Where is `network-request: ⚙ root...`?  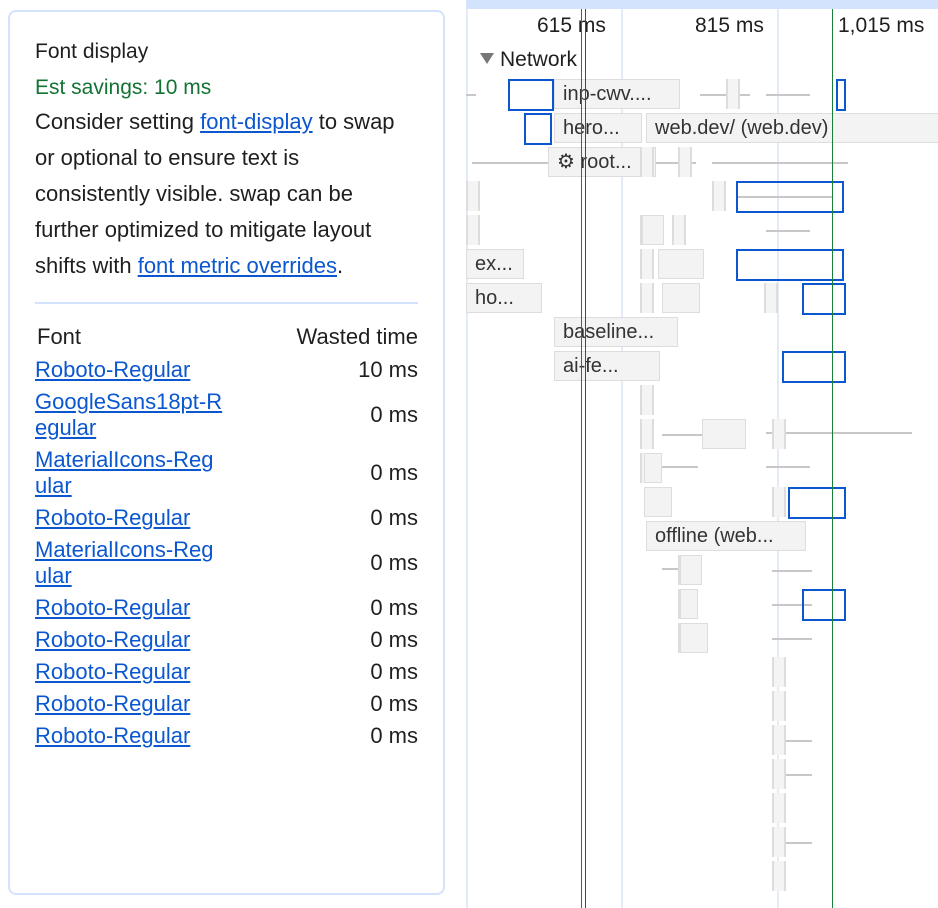 network-request: ⚙ root... is located at coordinates (602, 162).